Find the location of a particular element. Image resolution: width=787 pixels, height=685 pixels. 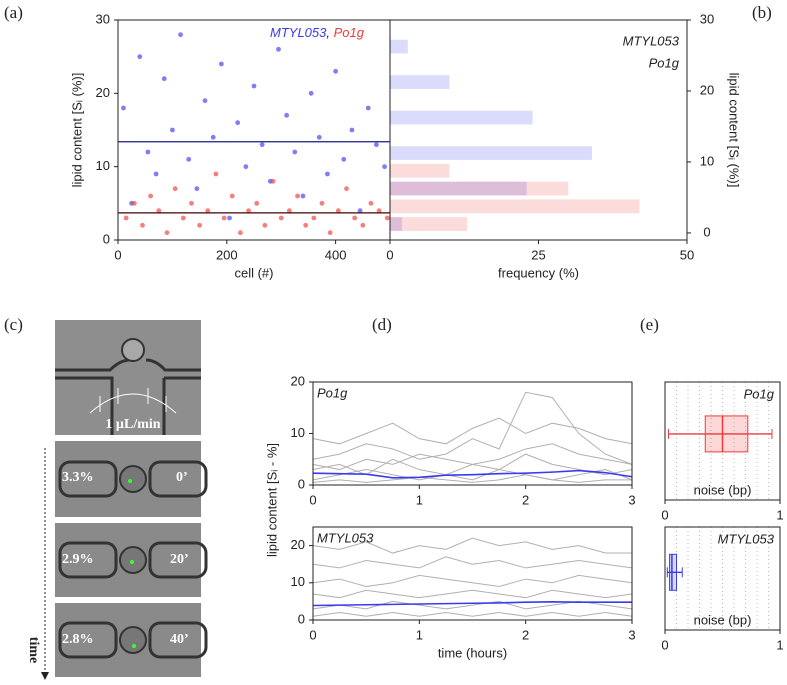

y-axis-label: lipid content [Sᵢ (%)] is located at coordinates (76, 130).